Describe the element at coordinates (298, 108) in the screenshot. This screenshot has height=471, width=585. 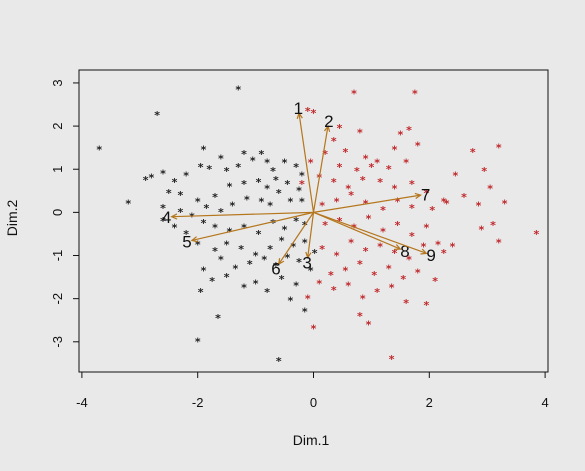
I see `vector-label: 1` at that location.